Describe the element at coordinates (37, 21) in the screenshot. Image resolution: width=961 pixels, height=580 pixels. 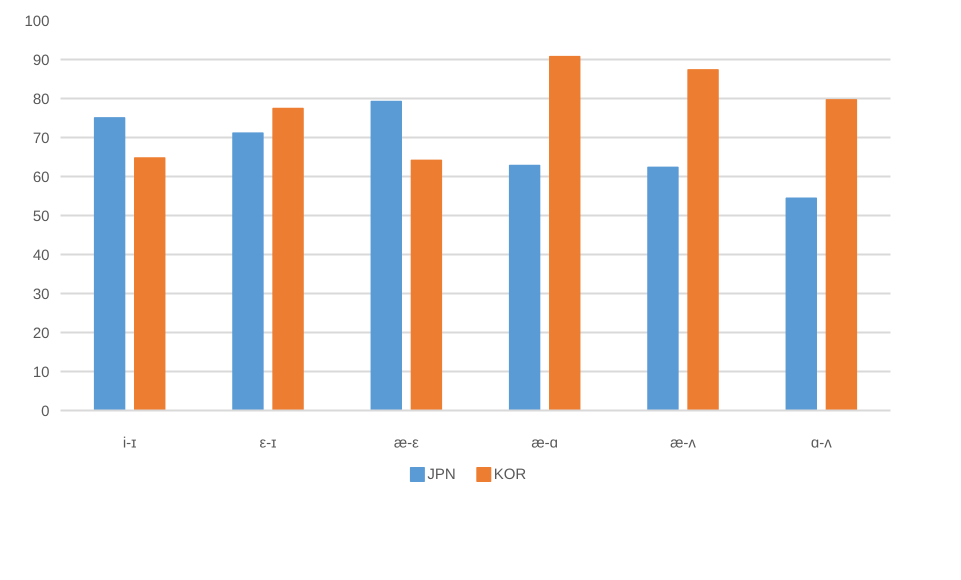
I see `y-tick-label: 100` at that location.